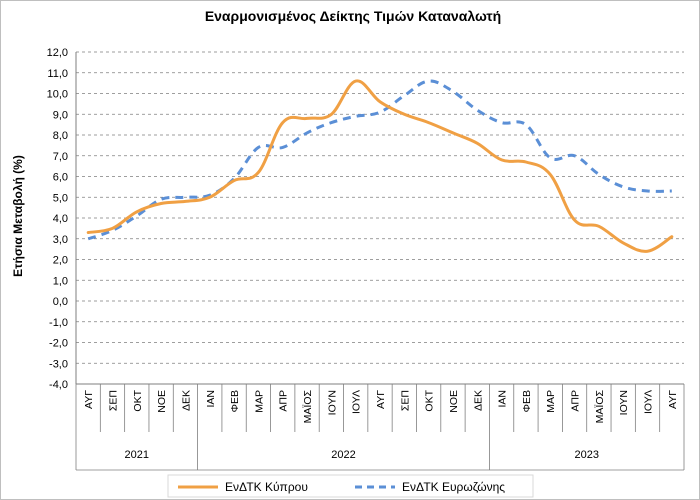 The image size is (700, 500). I want to click on legend: ΕνΔΤΚ Κύπρου ΕνΔΤΚ Ευρωζώνης, so click(350, 486).